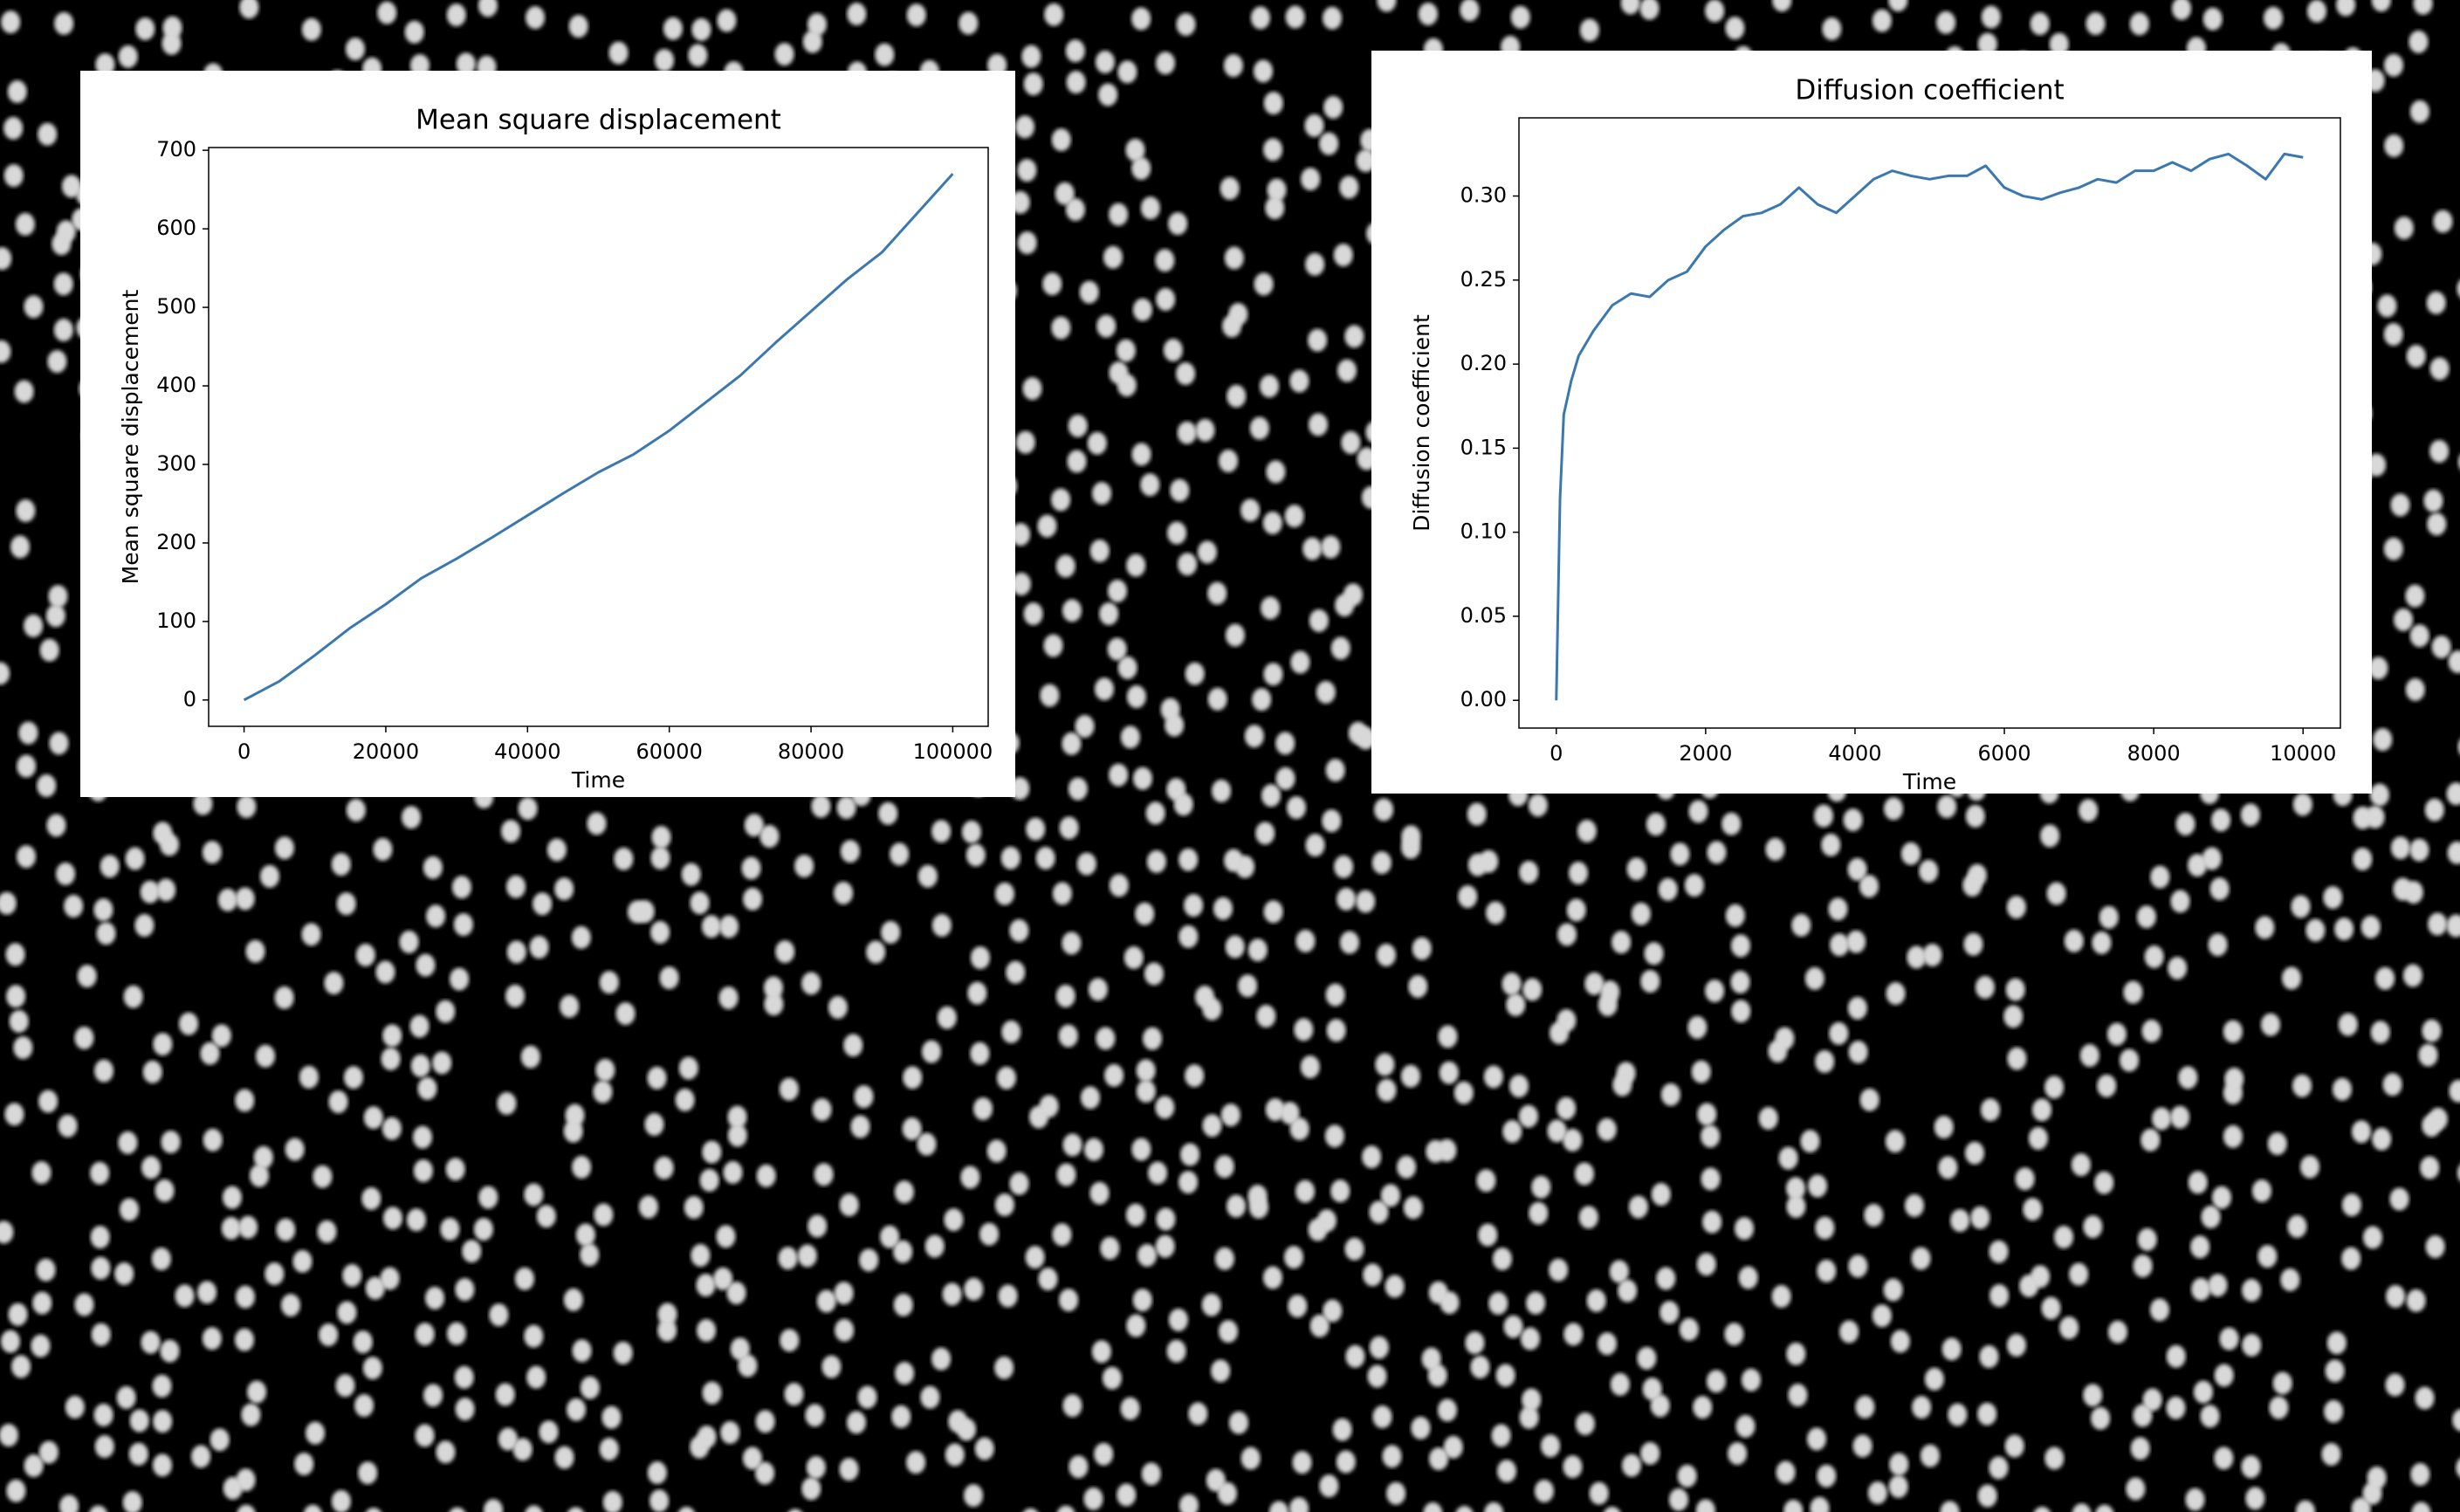 Image resolution: width=2460 pixels, height=1512 pixels. Describe the element at coordinates (2303, 754) in the screenshot. I see `x-tick-label: 10000` at that location.